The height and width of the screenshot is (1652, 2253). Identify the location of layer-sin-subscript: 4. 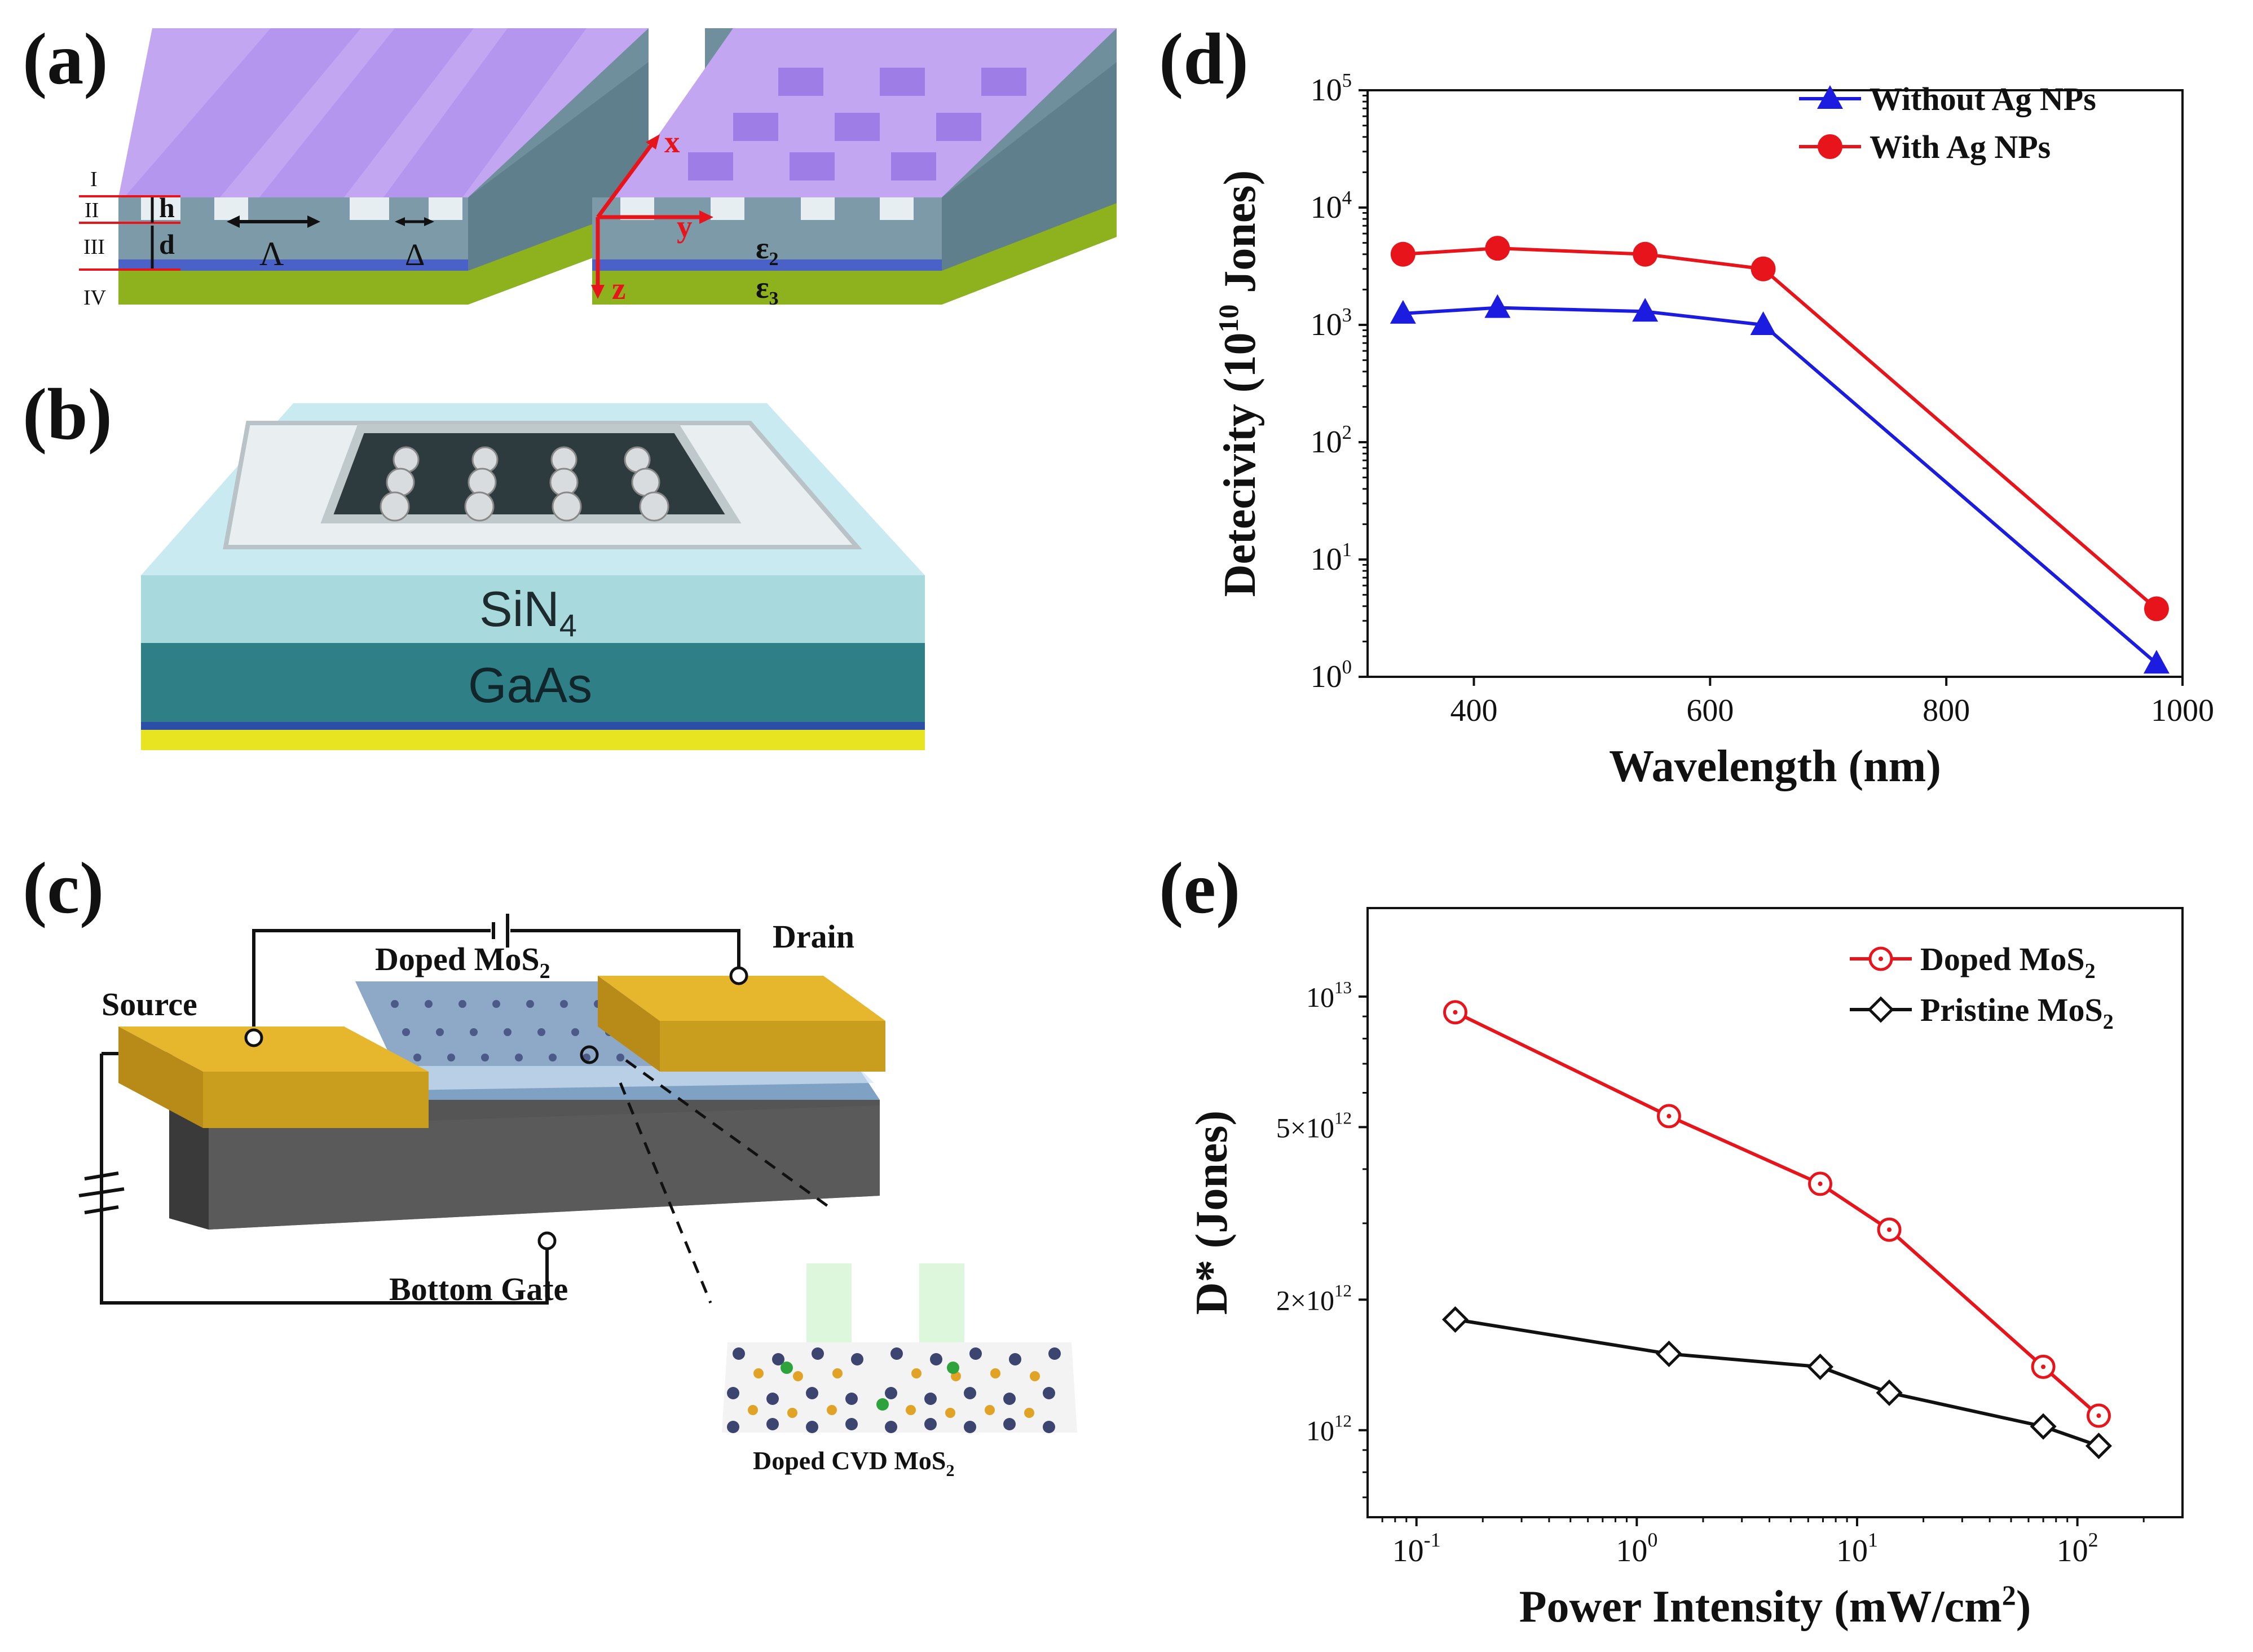
(568, 625).